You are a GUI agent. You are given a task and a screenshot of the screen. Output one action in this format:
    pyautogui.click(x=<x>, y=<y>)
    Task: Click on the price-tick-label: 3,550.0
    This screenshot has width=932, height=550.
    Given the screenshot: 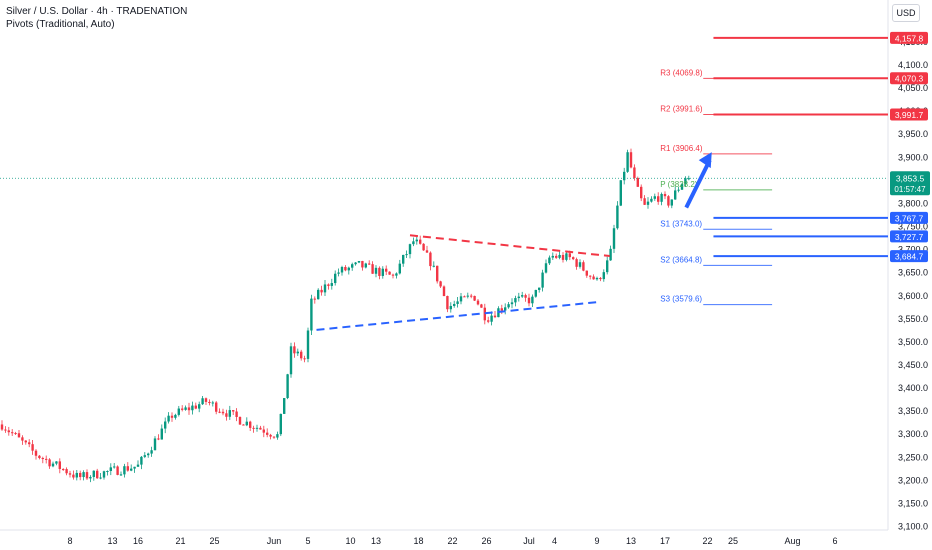 What is the action you would take?
    pyautogui.click(x=913, y=319)
    